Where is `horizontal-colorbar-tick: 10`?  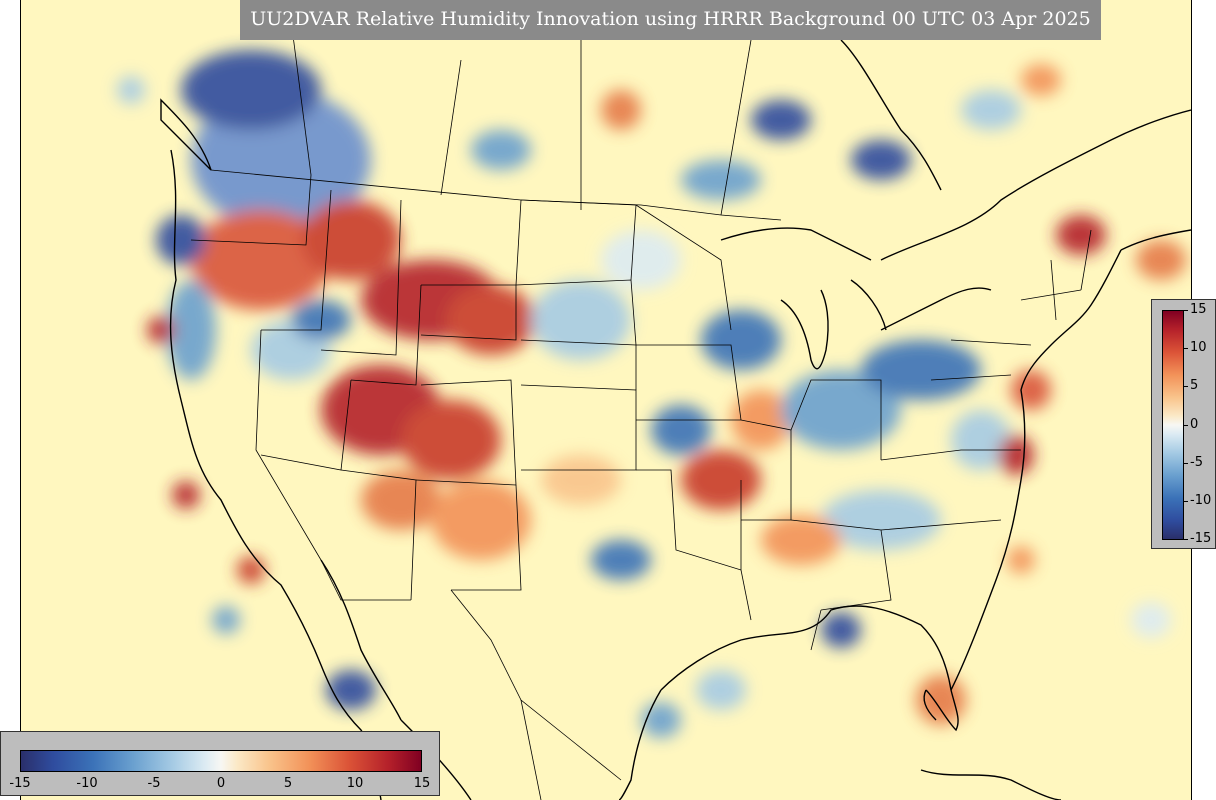 horizontal-colorbar-tick: 10 is located at coordinates (355, 783).